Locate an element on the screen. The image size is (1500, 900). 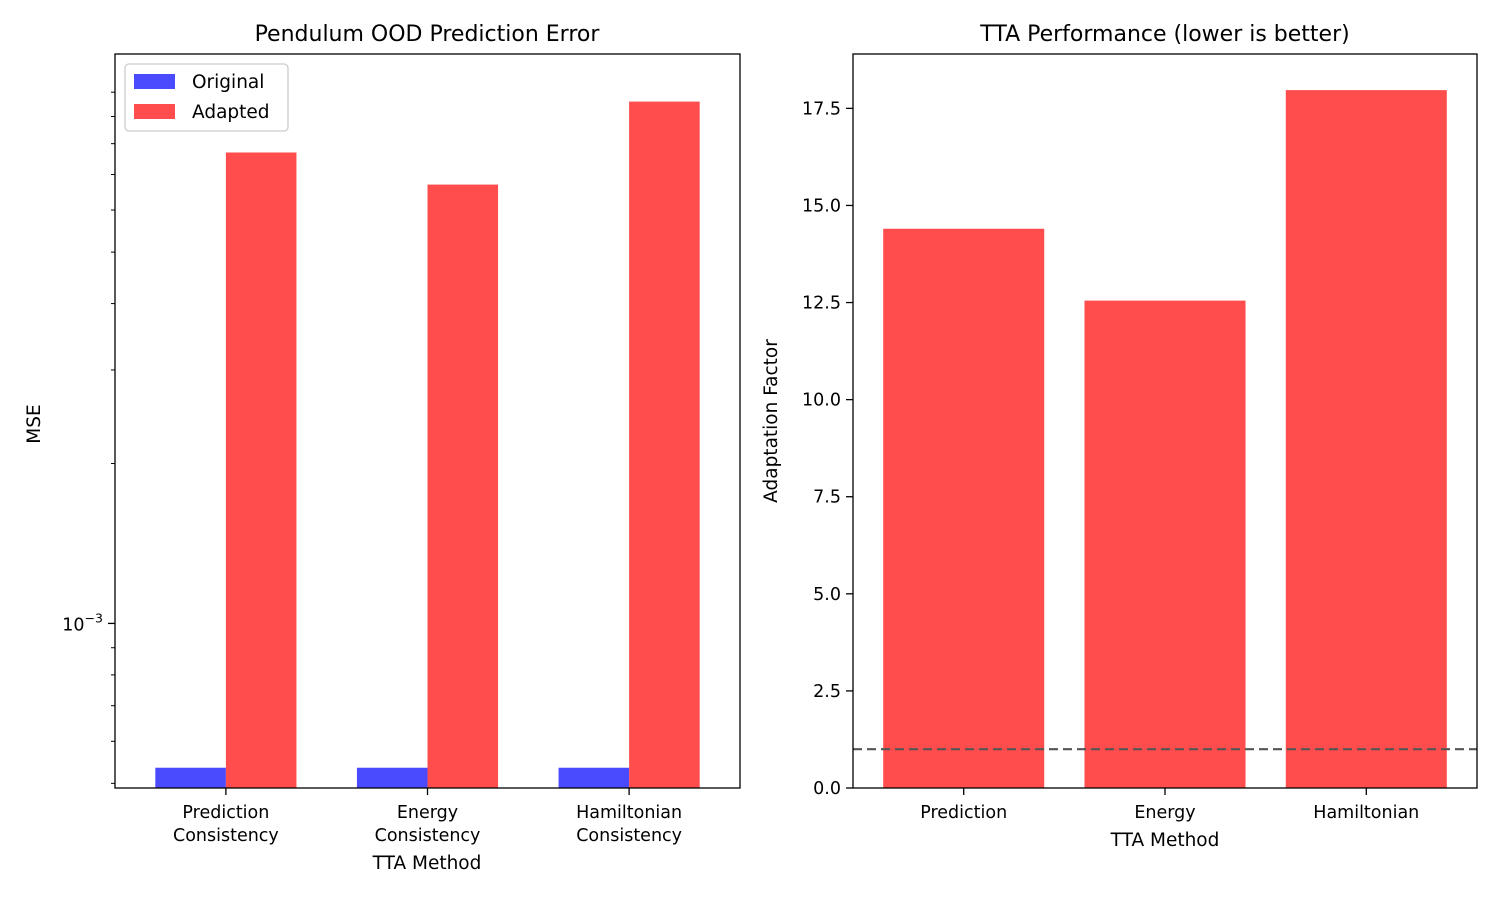
left-legend: Original Adapted is located at coordinates (206, 97).